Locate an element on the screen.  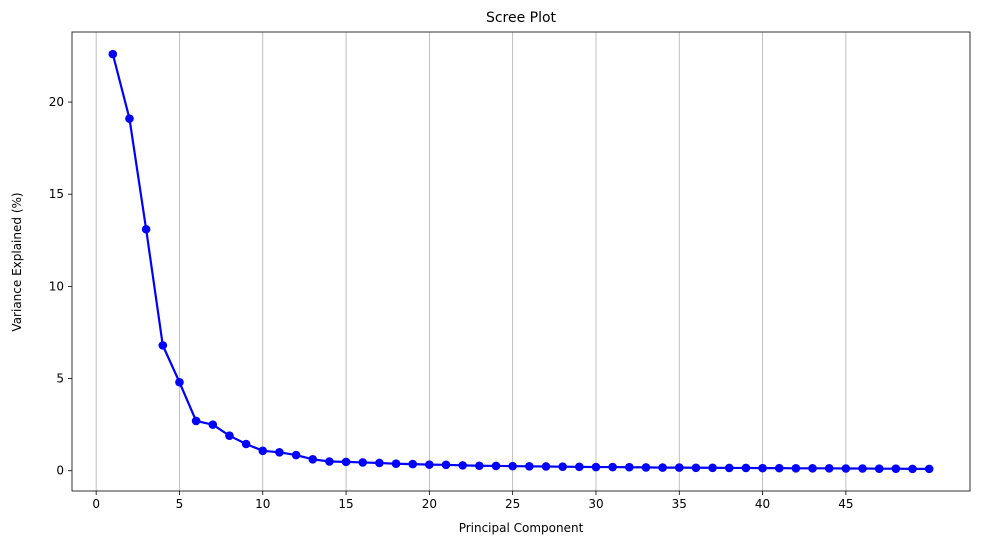
y-tick-label: 10 is located at coordinates (56, 286).